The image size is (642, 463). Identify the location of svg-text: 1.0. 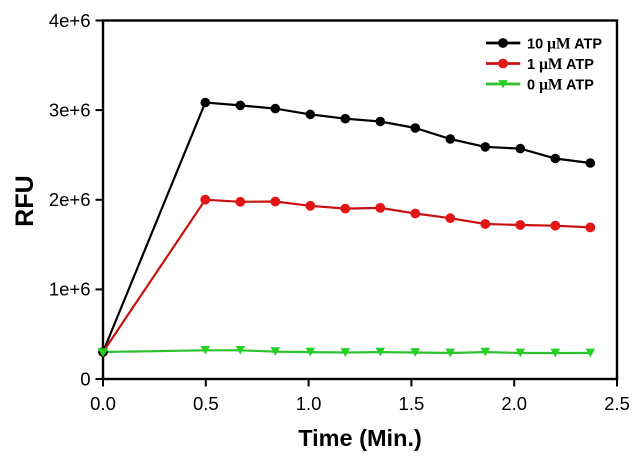
(309, 403).